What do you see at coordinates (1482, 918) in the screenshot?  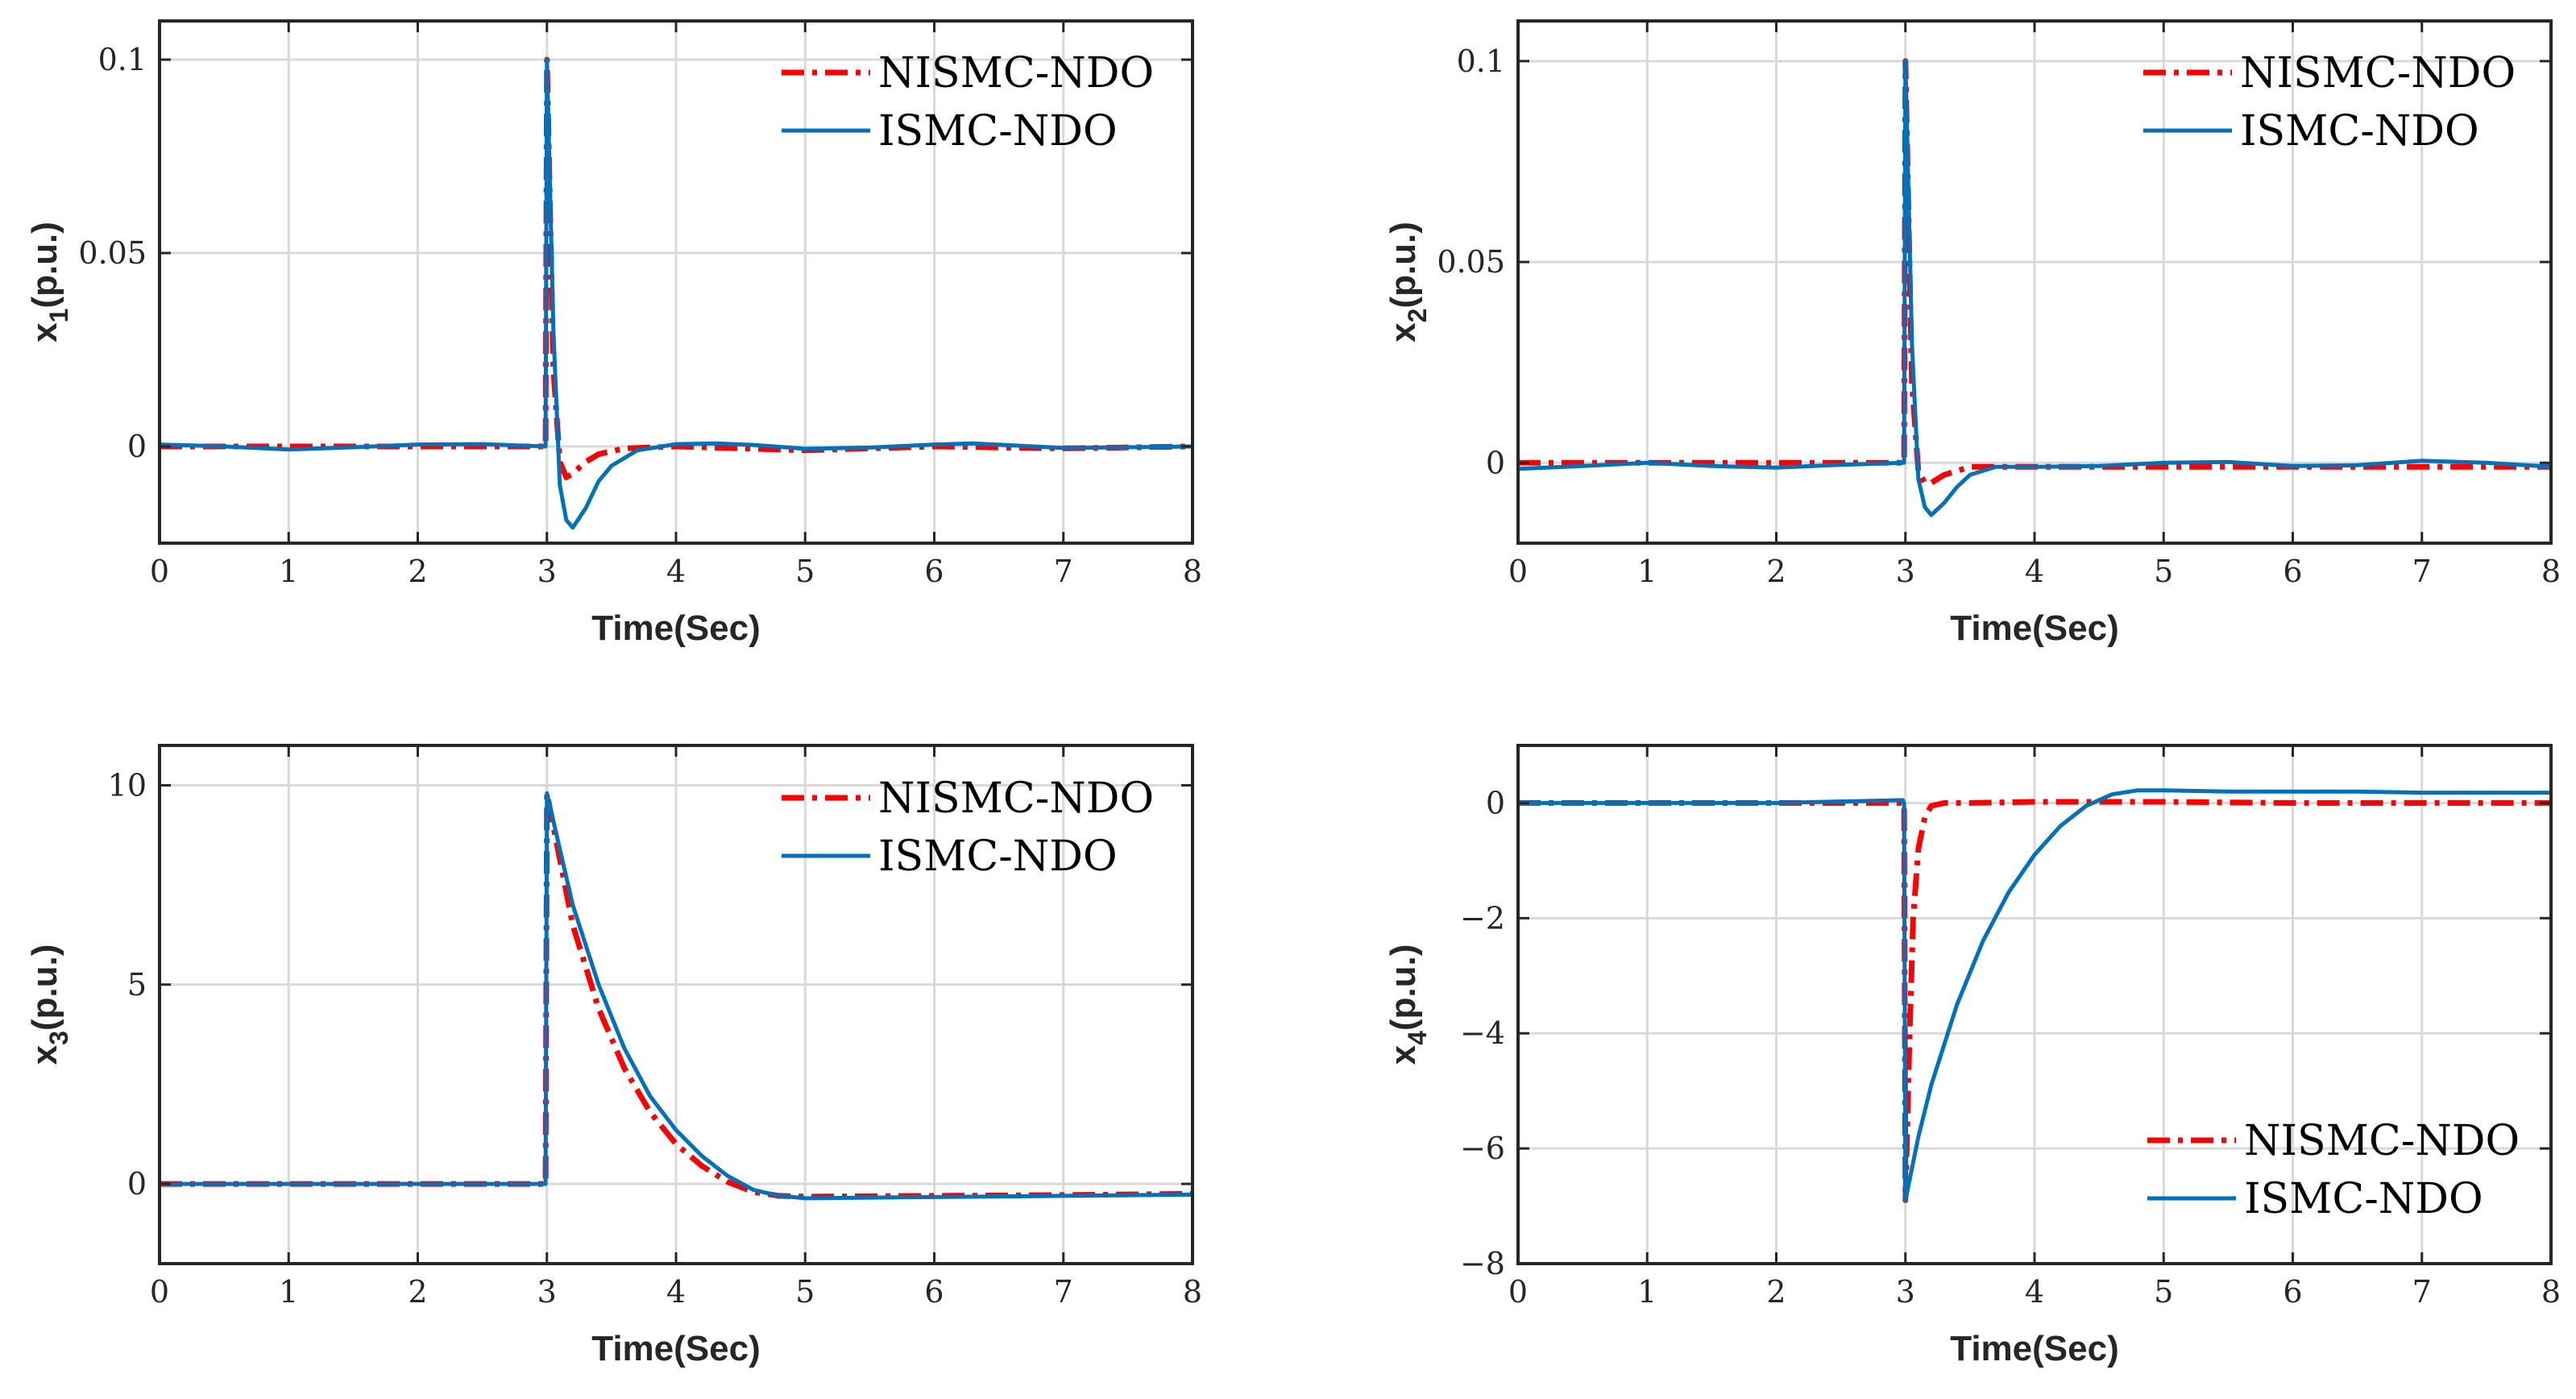 I see `chart-x4-ytick-label-3: −2` at bounding box center [1482, 918].